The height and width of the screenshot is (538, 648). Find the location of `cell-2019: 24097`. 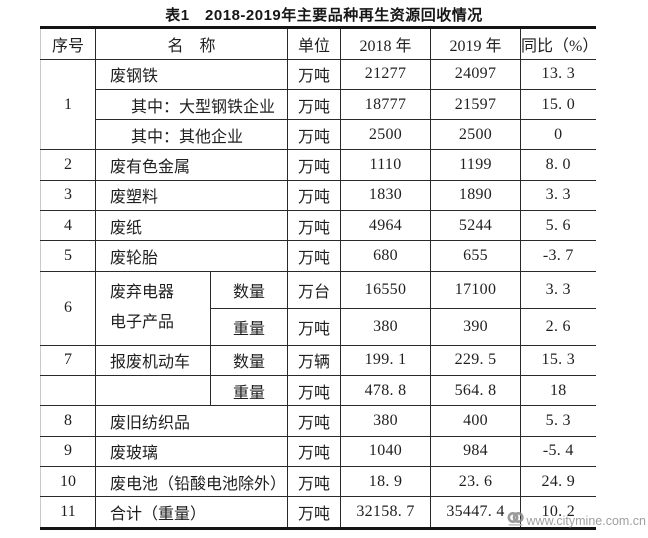

cell-2019: 24097 is located at coordinates (476, 74).